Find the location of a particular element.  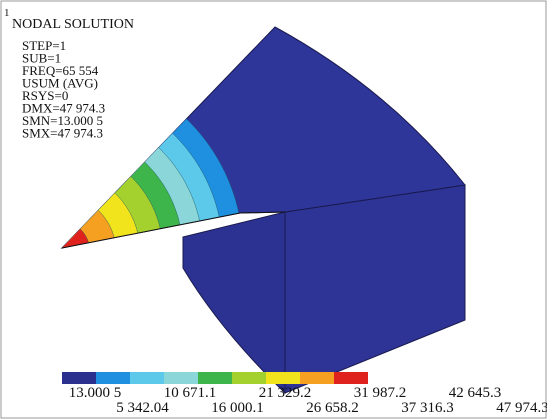

legend-label: 5 342.04 is located at coordinates (142, 408).